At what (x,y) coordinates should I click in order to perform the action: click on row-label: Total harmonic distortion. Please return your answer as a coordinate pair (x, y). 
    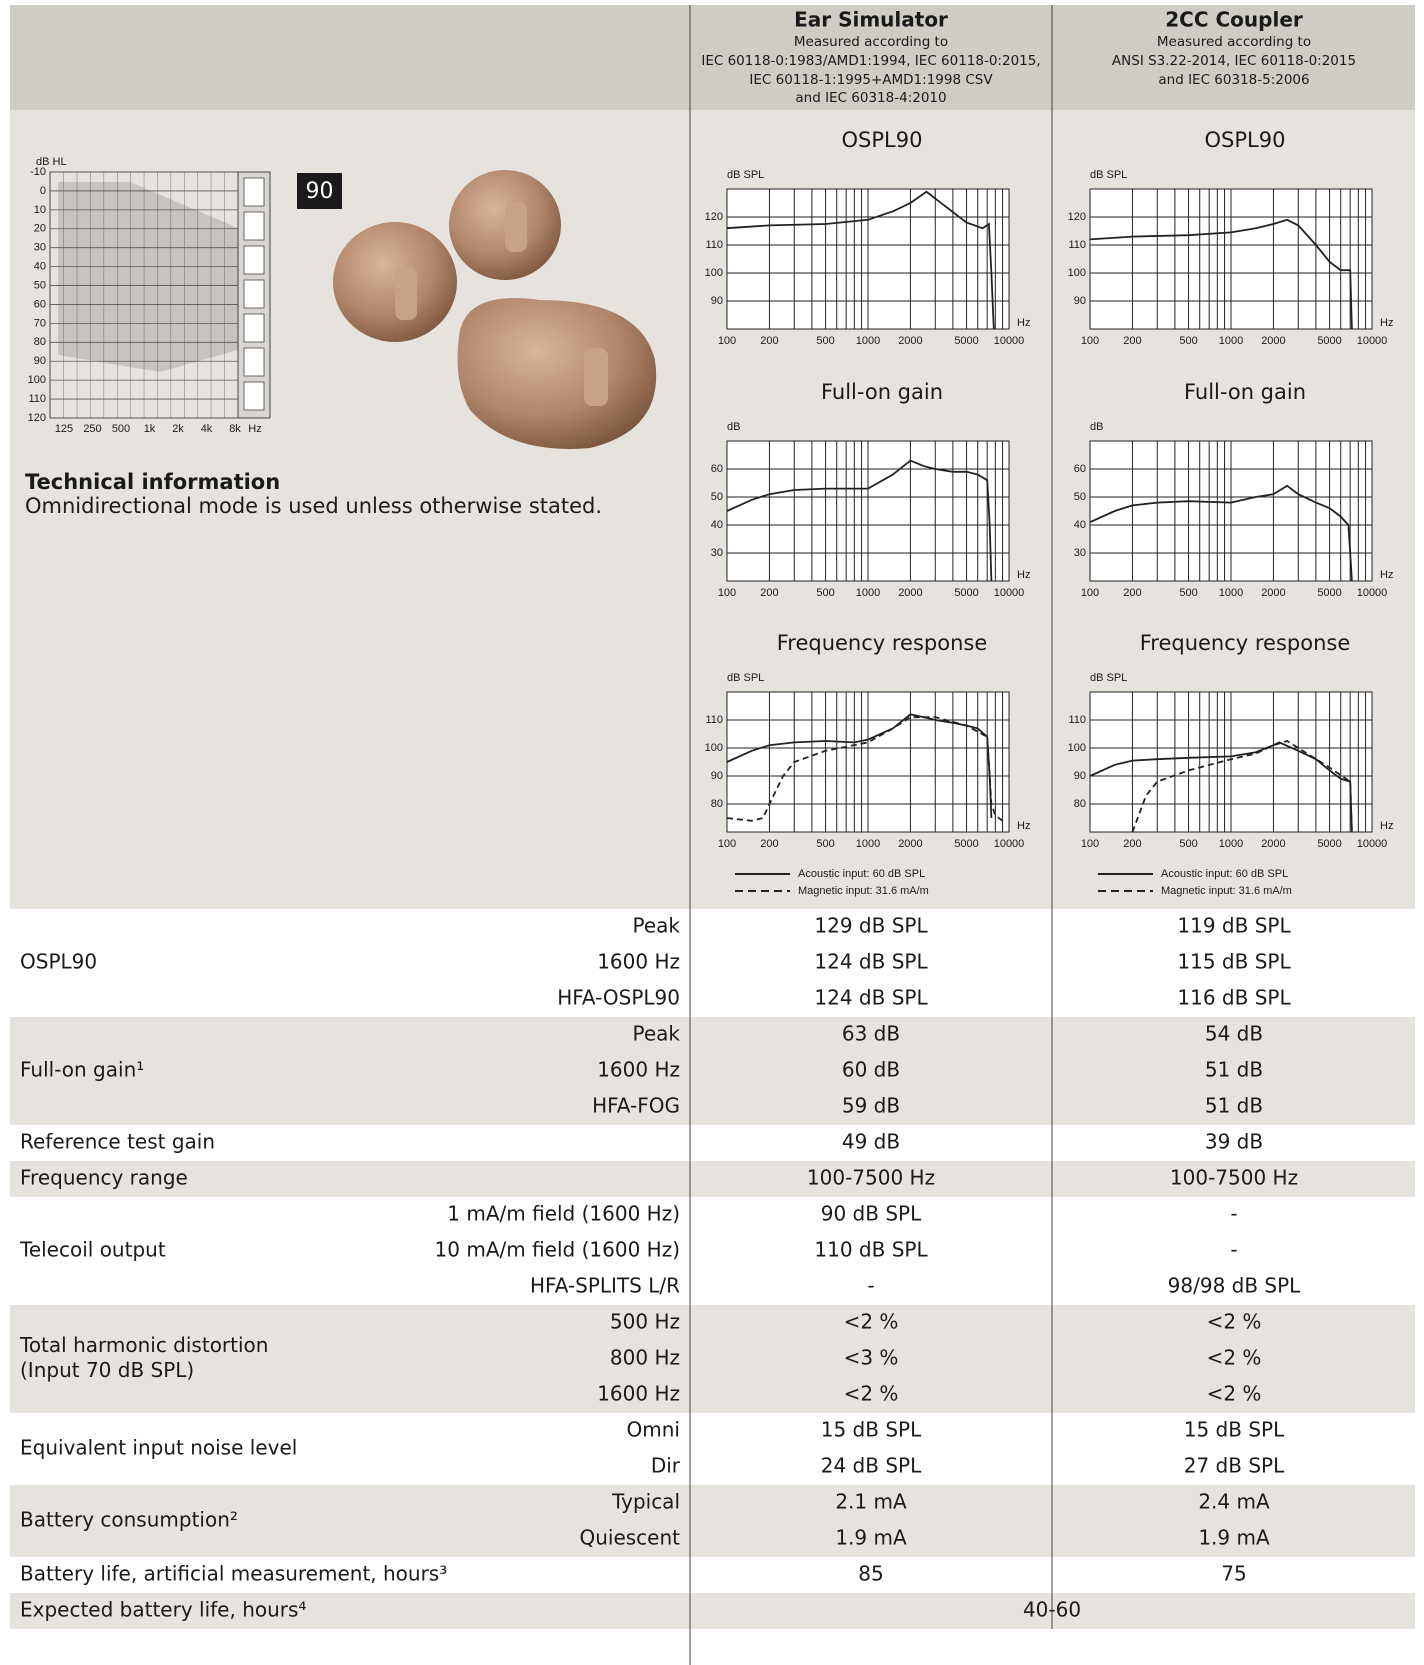
    Looking at the image, I should click on (143, 1345).